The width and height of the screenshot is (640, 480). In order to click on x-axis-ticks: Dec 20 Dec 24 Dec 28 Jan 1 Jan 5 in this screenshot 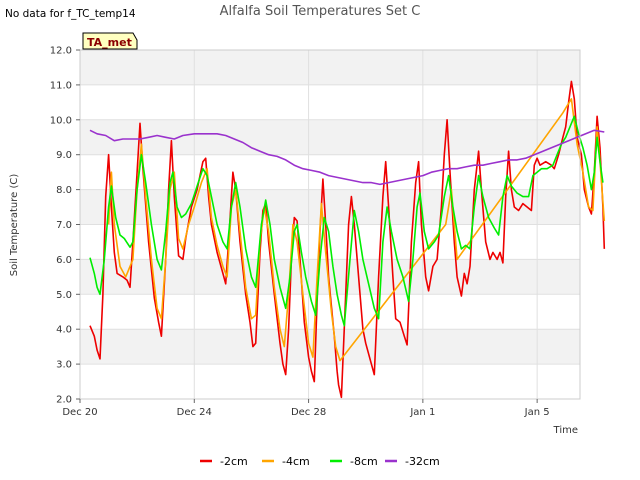, I will do `click(306, 408)`.